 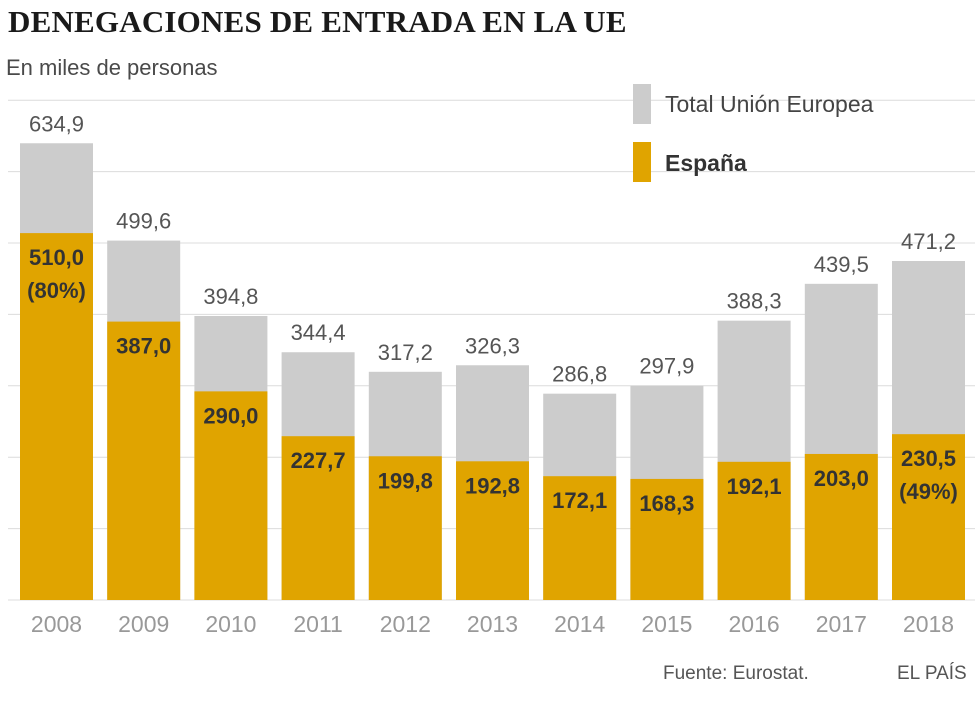 I want to click on label-total-2015: 297,9, so click(x=666, y=366).